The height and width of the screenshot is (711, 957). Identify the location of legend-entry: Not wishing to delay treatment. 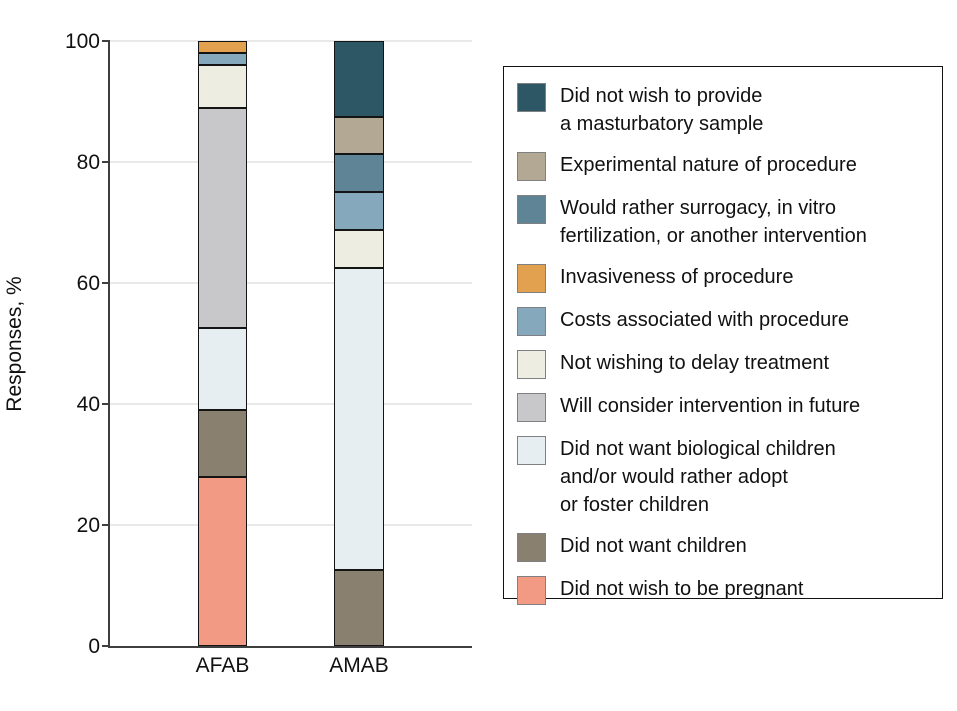
(726, 364).